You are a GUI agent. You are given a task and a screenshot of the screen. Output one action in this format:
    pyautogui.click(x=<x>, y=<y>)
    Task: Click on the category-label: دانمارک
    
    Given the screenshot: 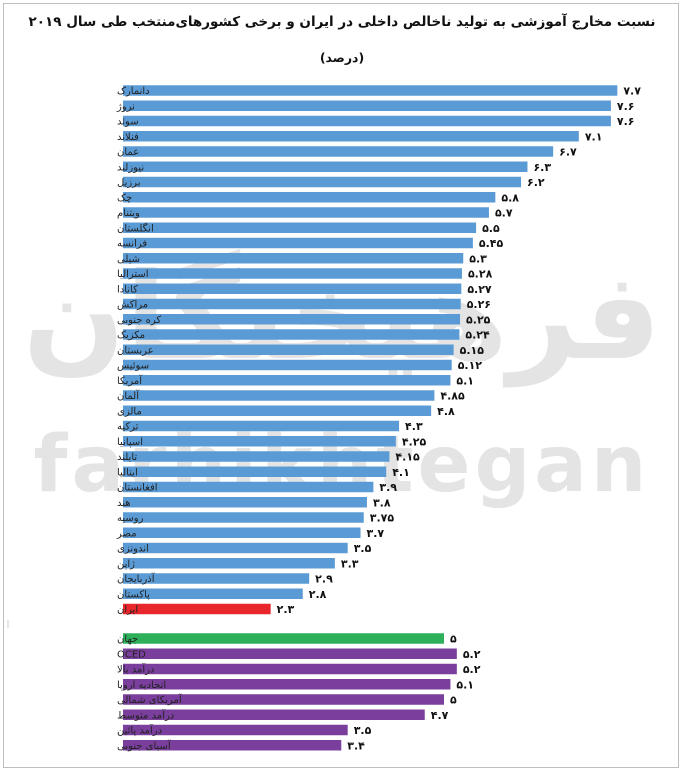 What is the action you would take?
    pyautogui.click(x=133, y=91)
    